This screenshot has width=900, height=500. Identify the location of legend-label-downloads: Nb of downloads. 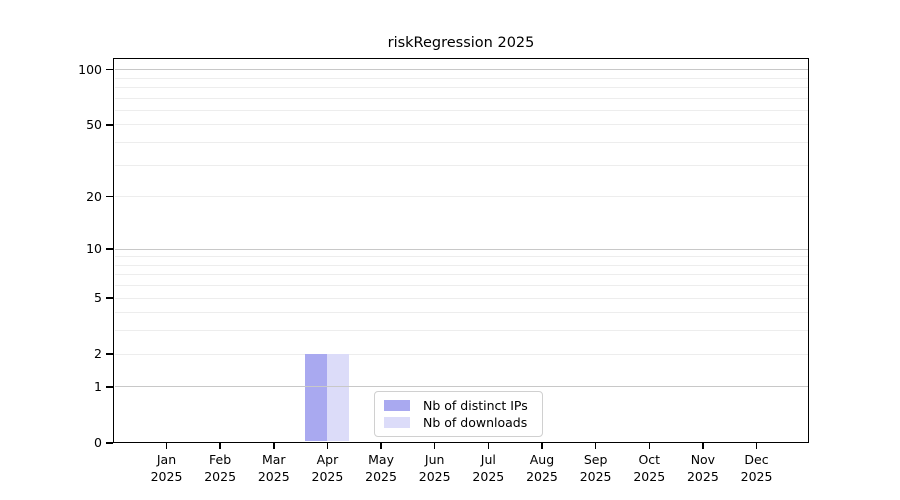
(475, 423).